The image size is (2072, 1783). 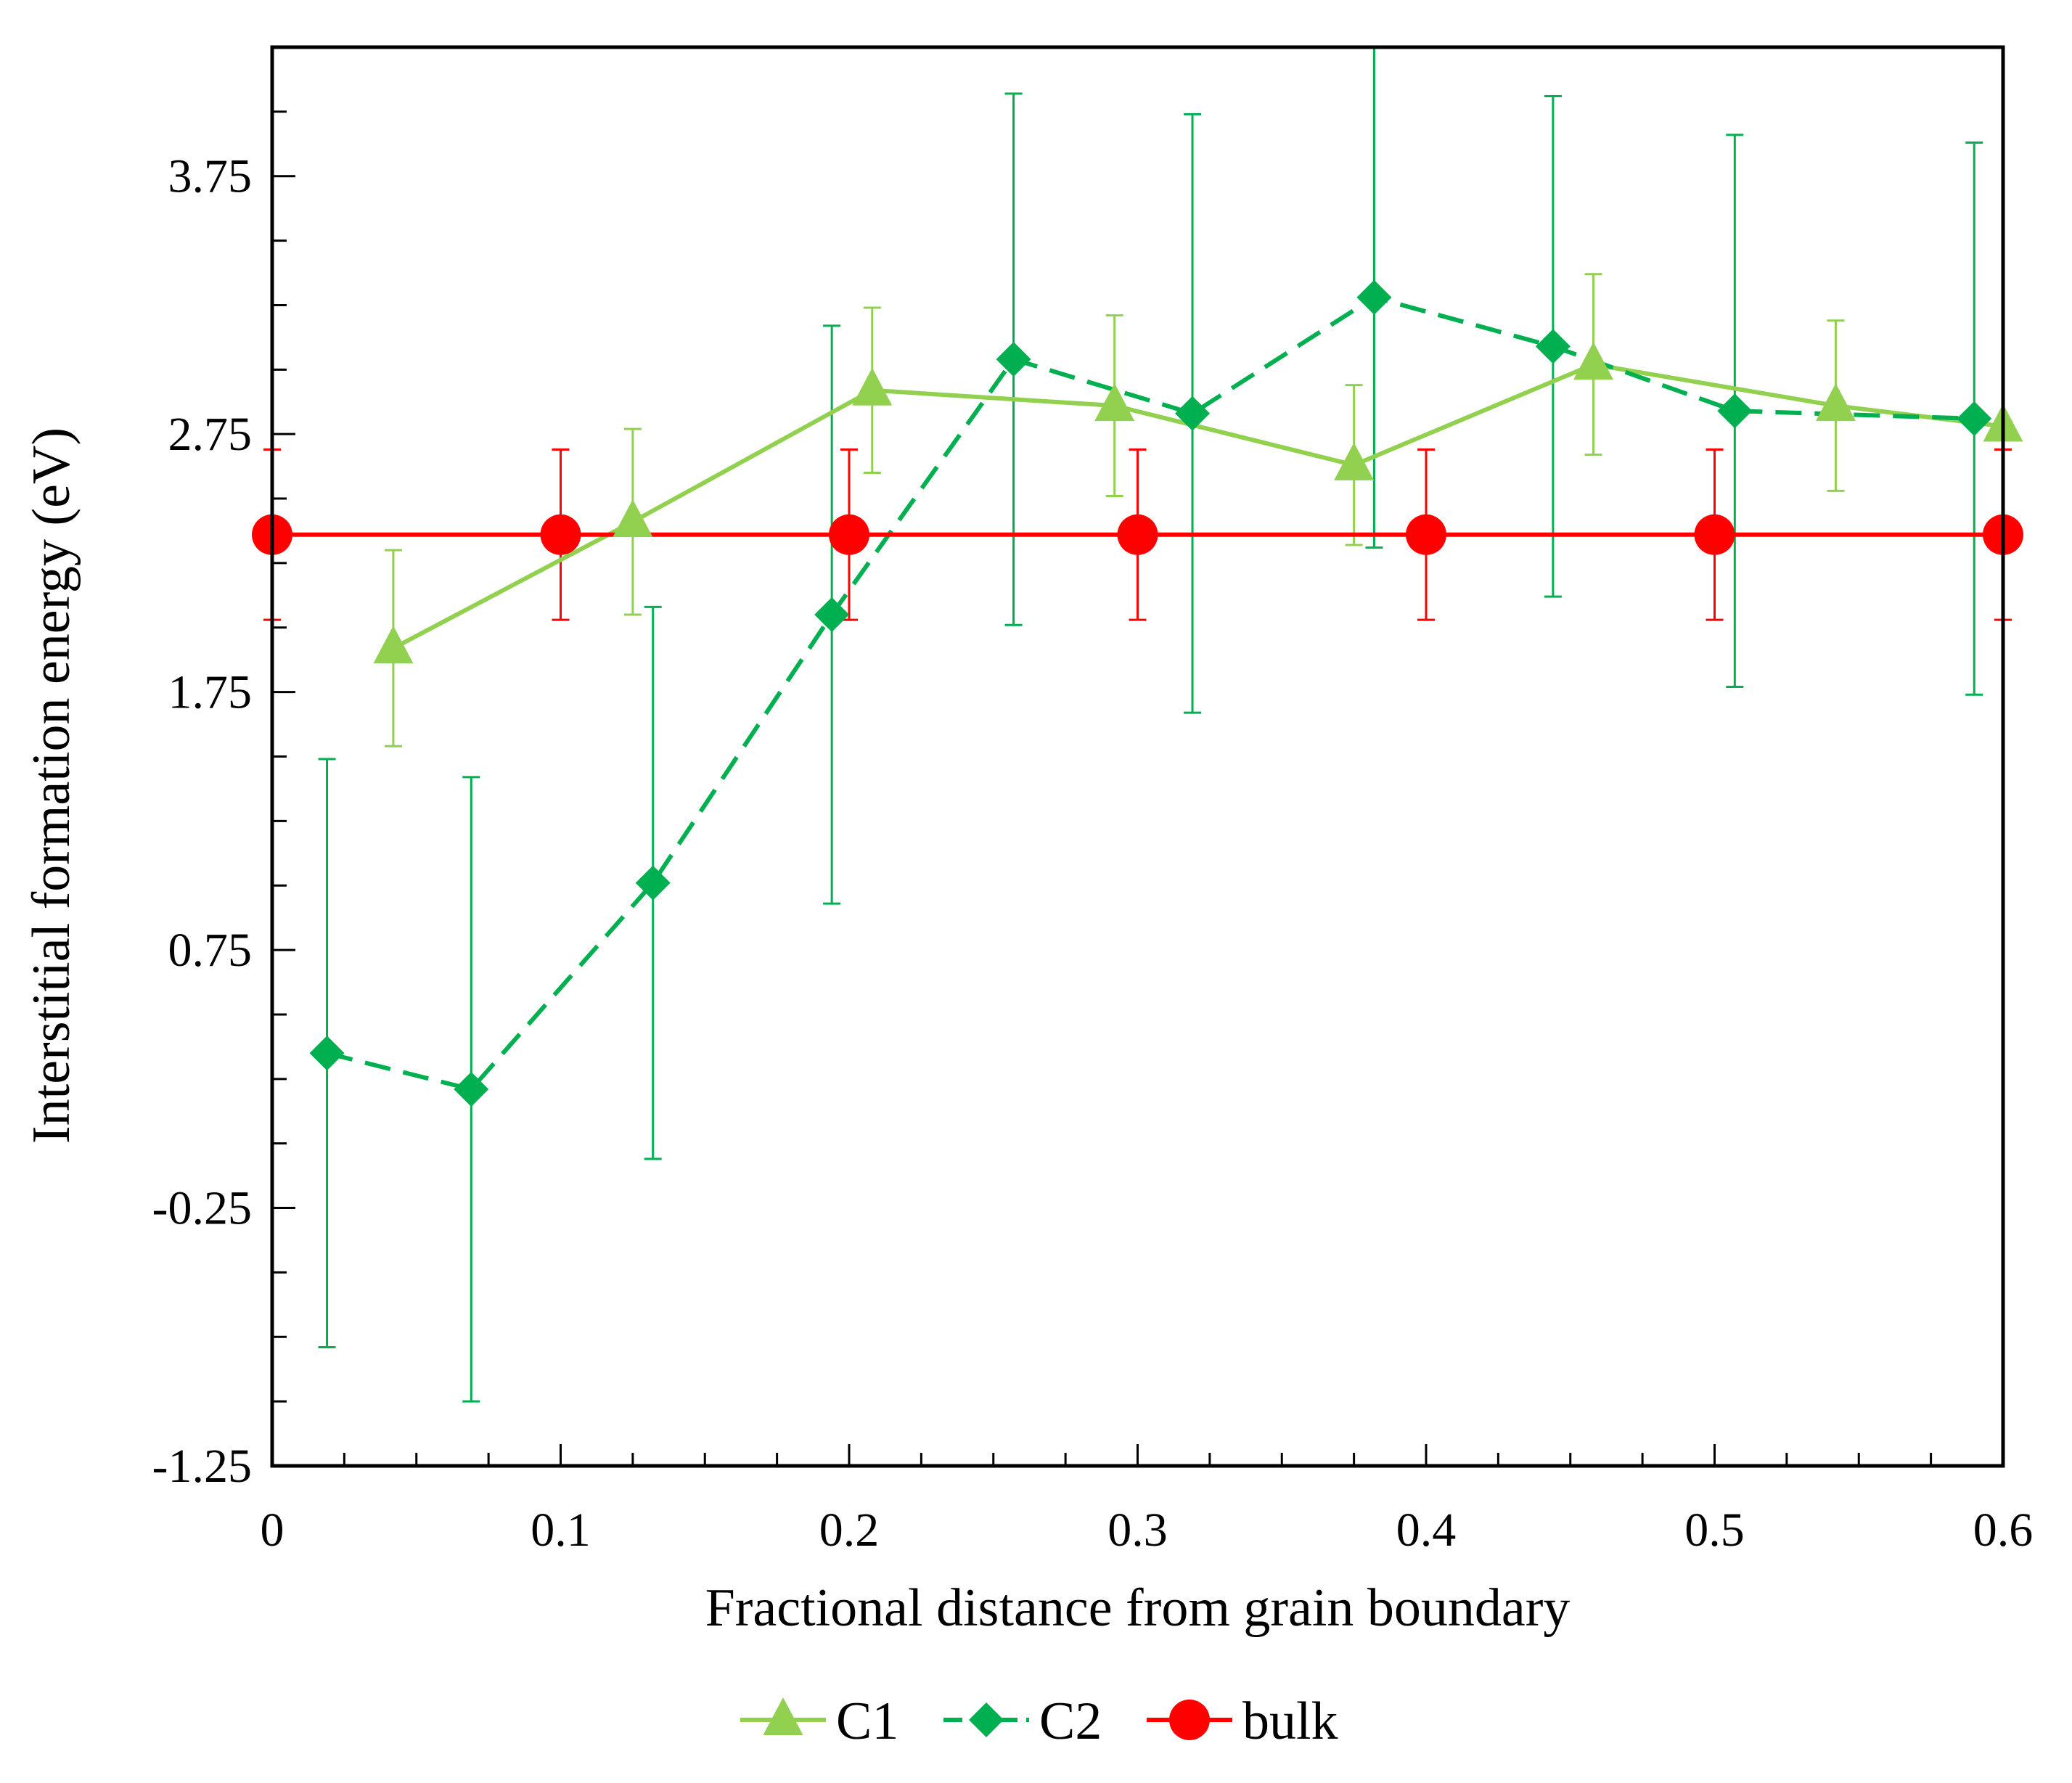 What do you see at coordinates (1071, 1721) in the screenshot?
I see `legend-c2-label: C2` at bounding box center [1071, 1721].